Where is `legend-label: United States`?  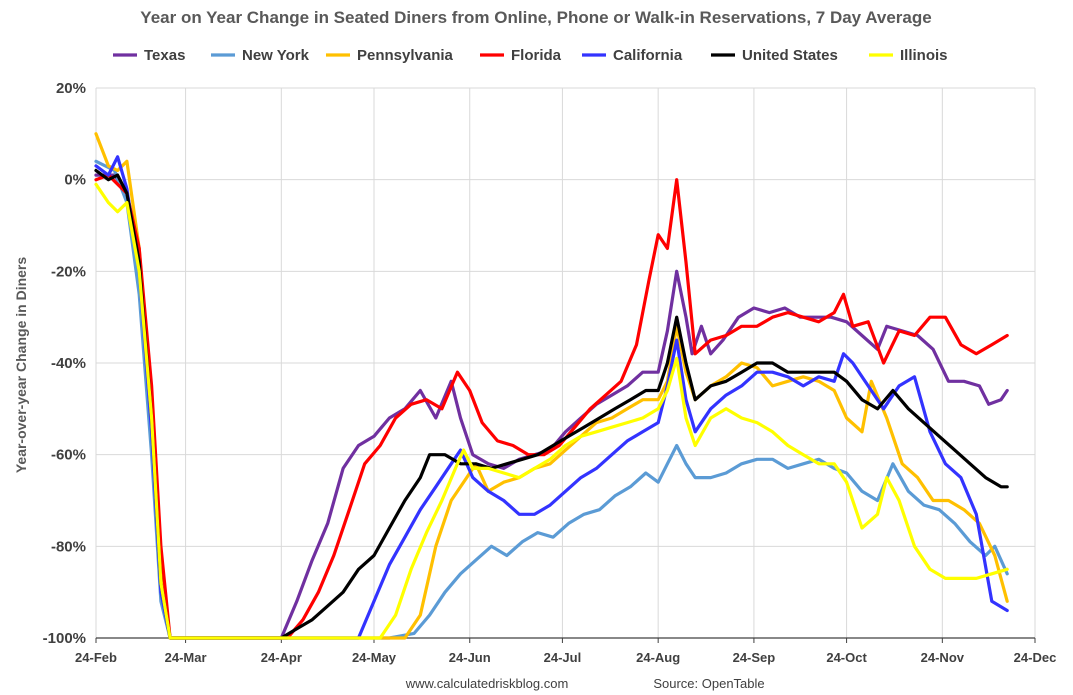
legend-label: United States is located at coordinates (790, 55).